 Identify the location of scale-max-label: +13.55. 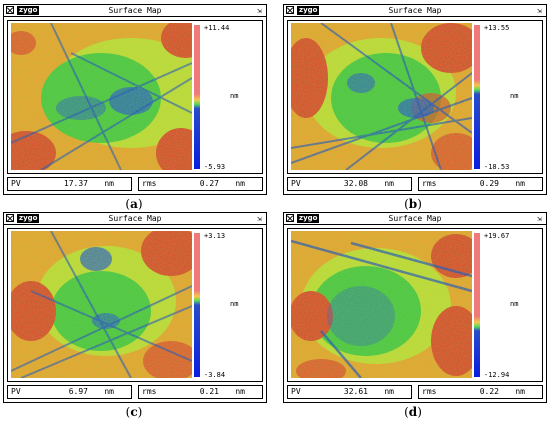
(497, 28).